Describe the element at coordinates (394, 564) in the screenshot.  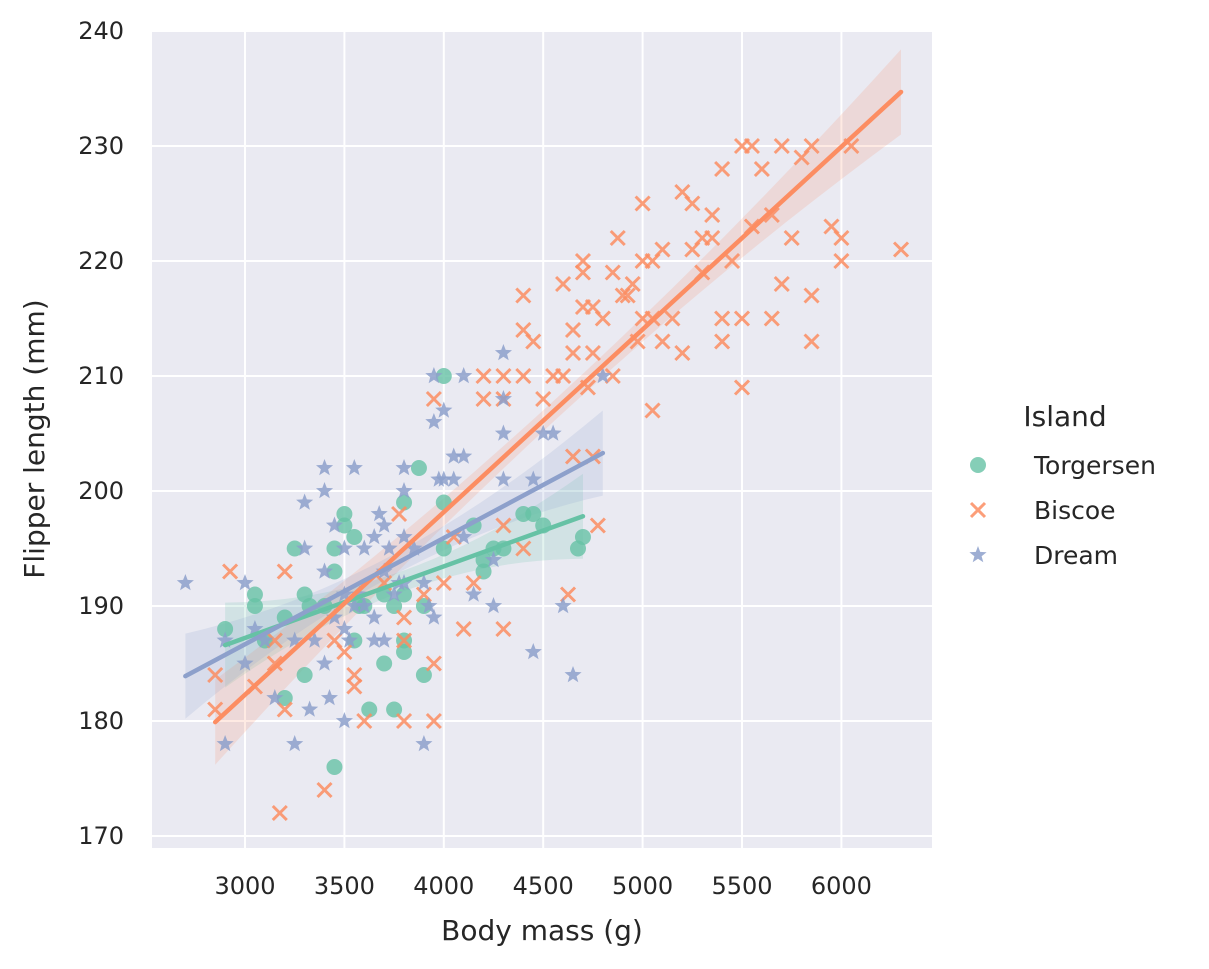
I see `dream-regression-line` at that location.